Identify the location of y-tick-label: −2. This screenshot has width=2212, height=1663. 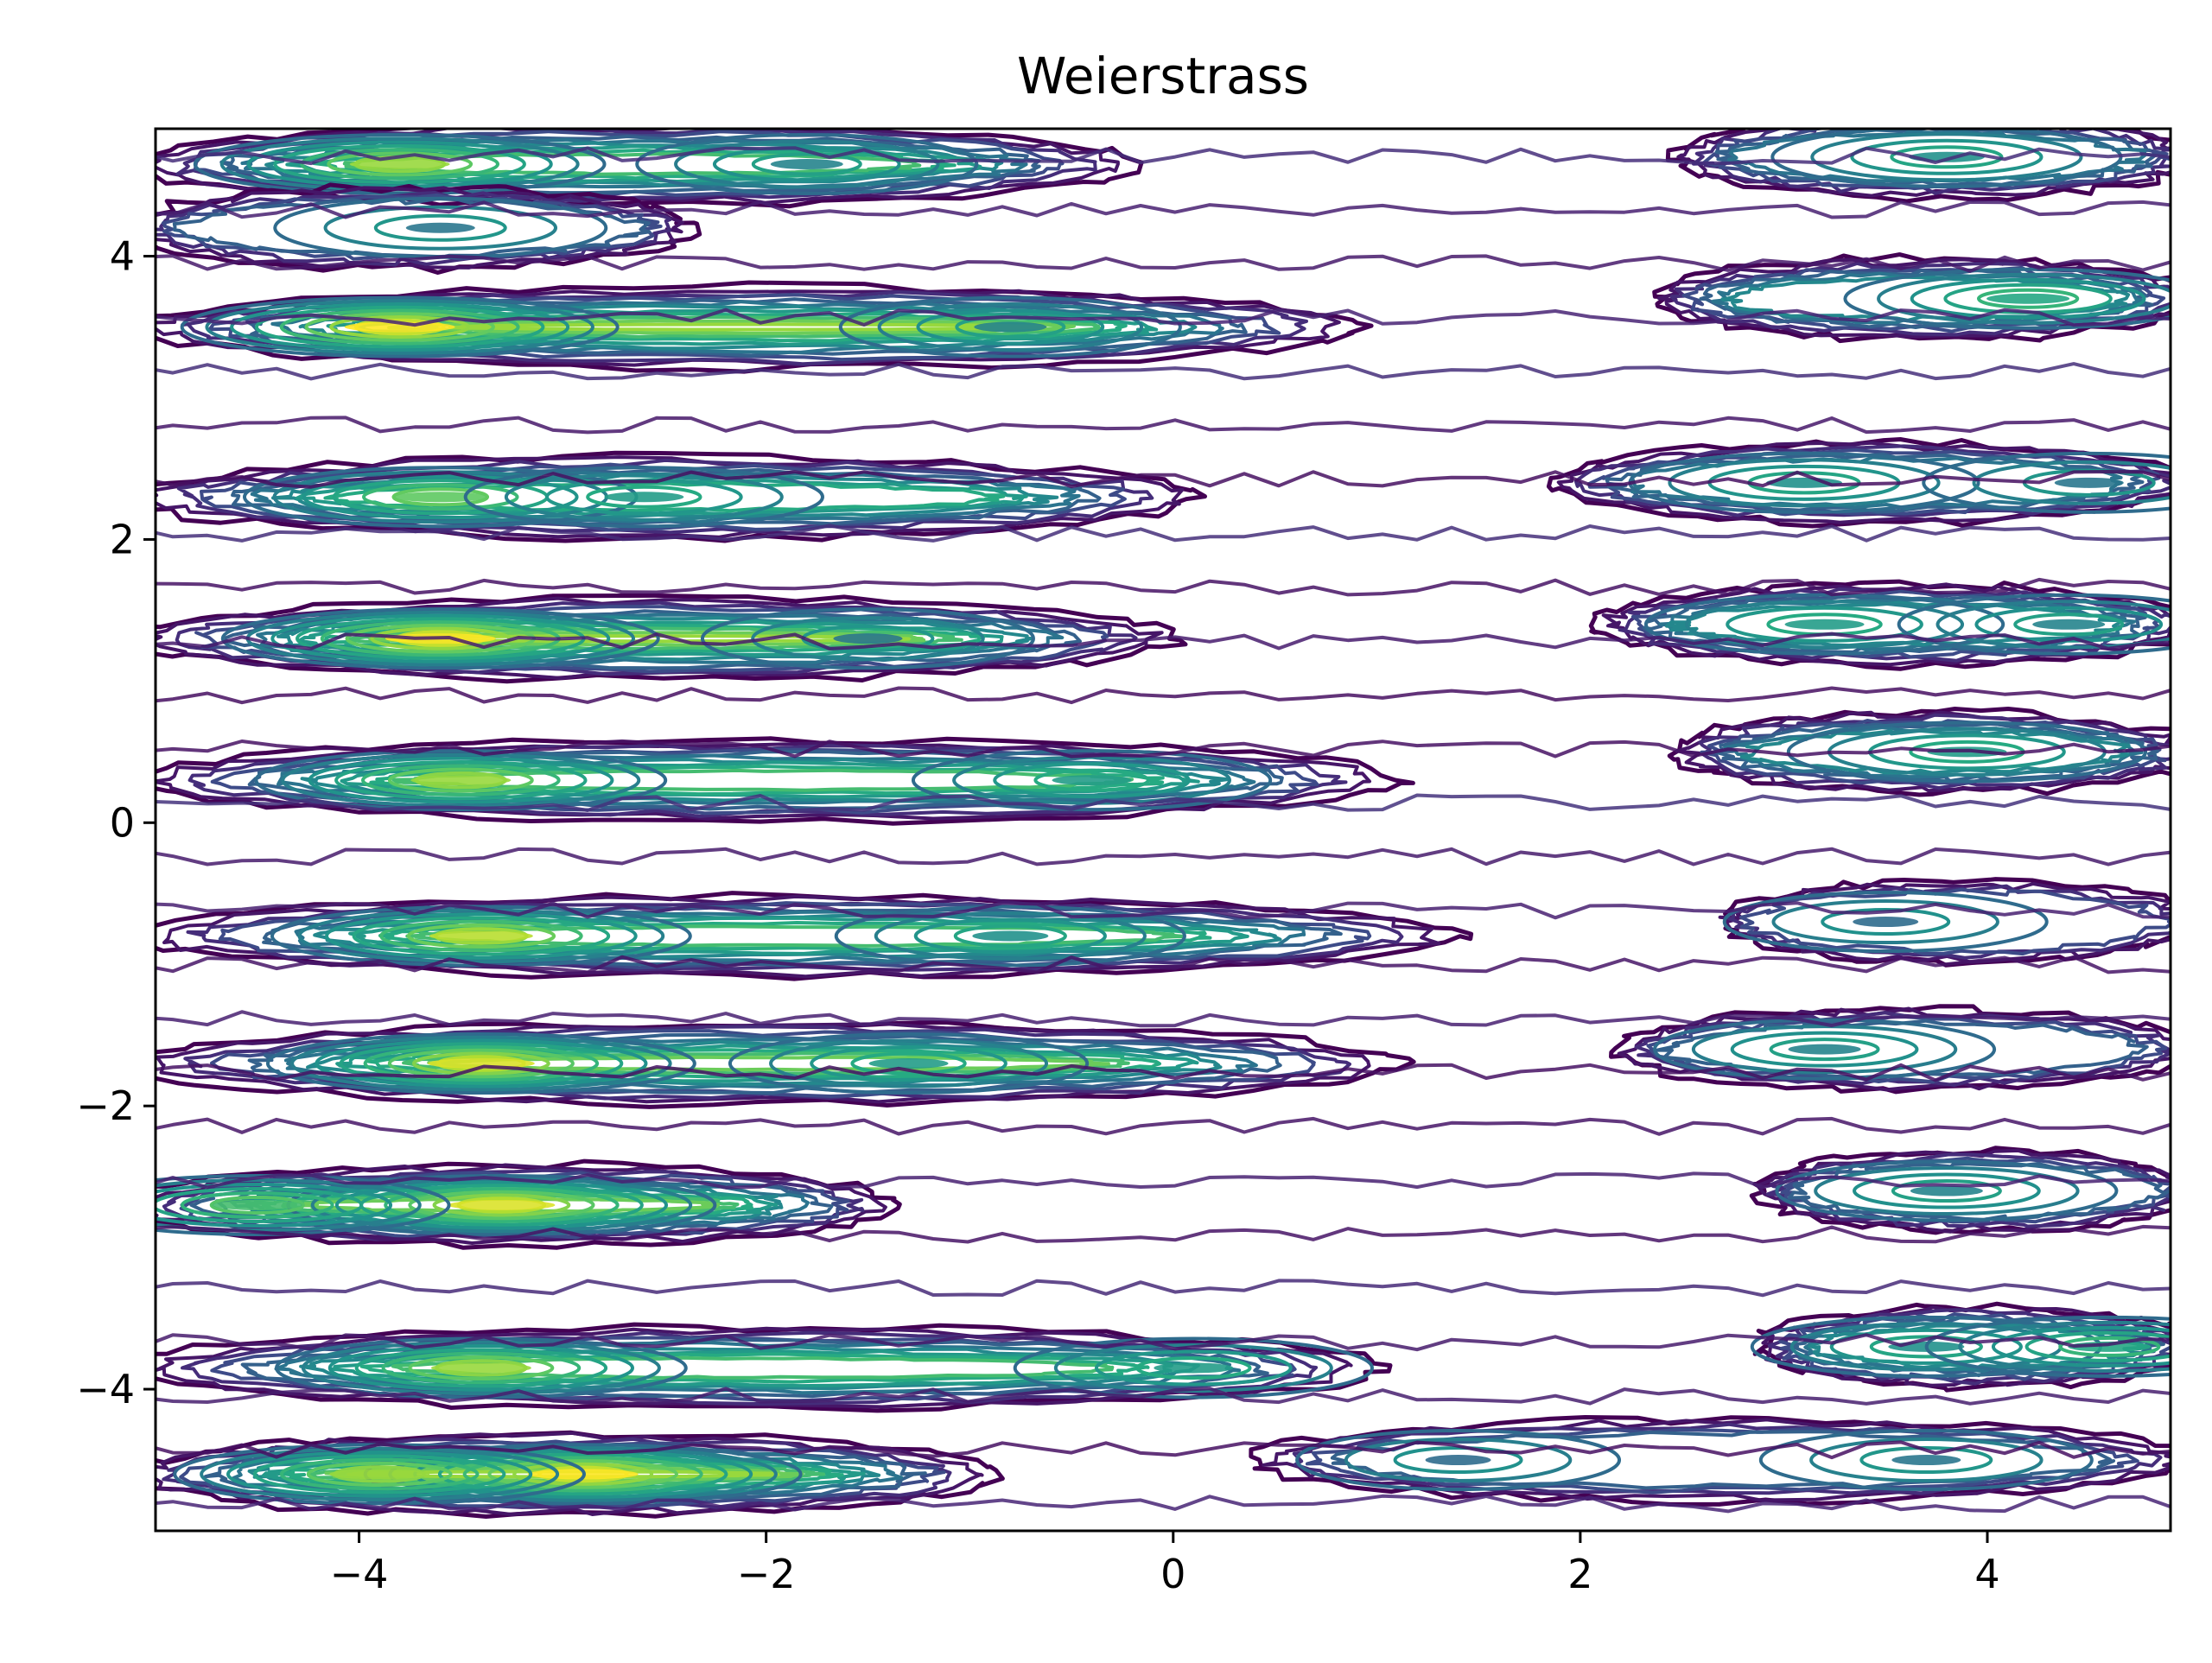
(105, 1106).